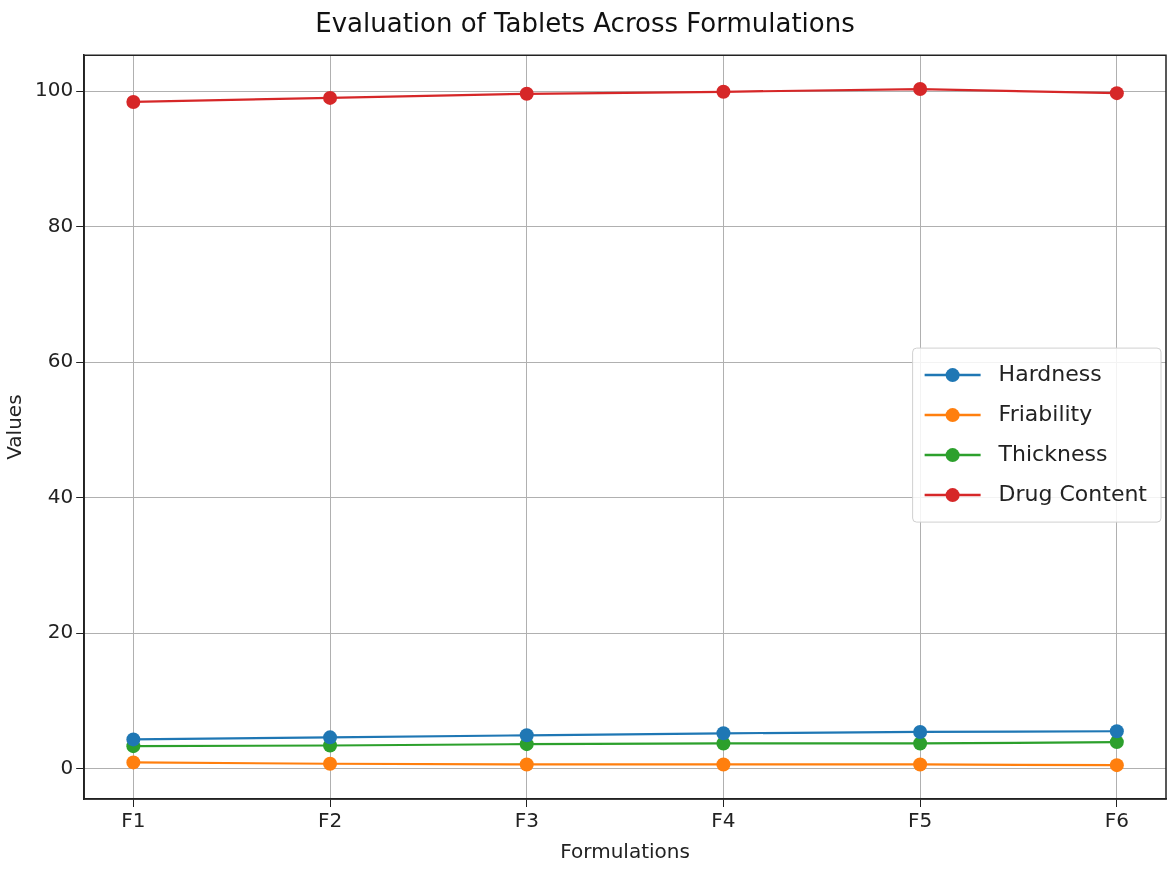  What do you see at coordinates (133, 820) in the screenshot?
I see `x-tick-label: F1` at bounding box center [133, 820].